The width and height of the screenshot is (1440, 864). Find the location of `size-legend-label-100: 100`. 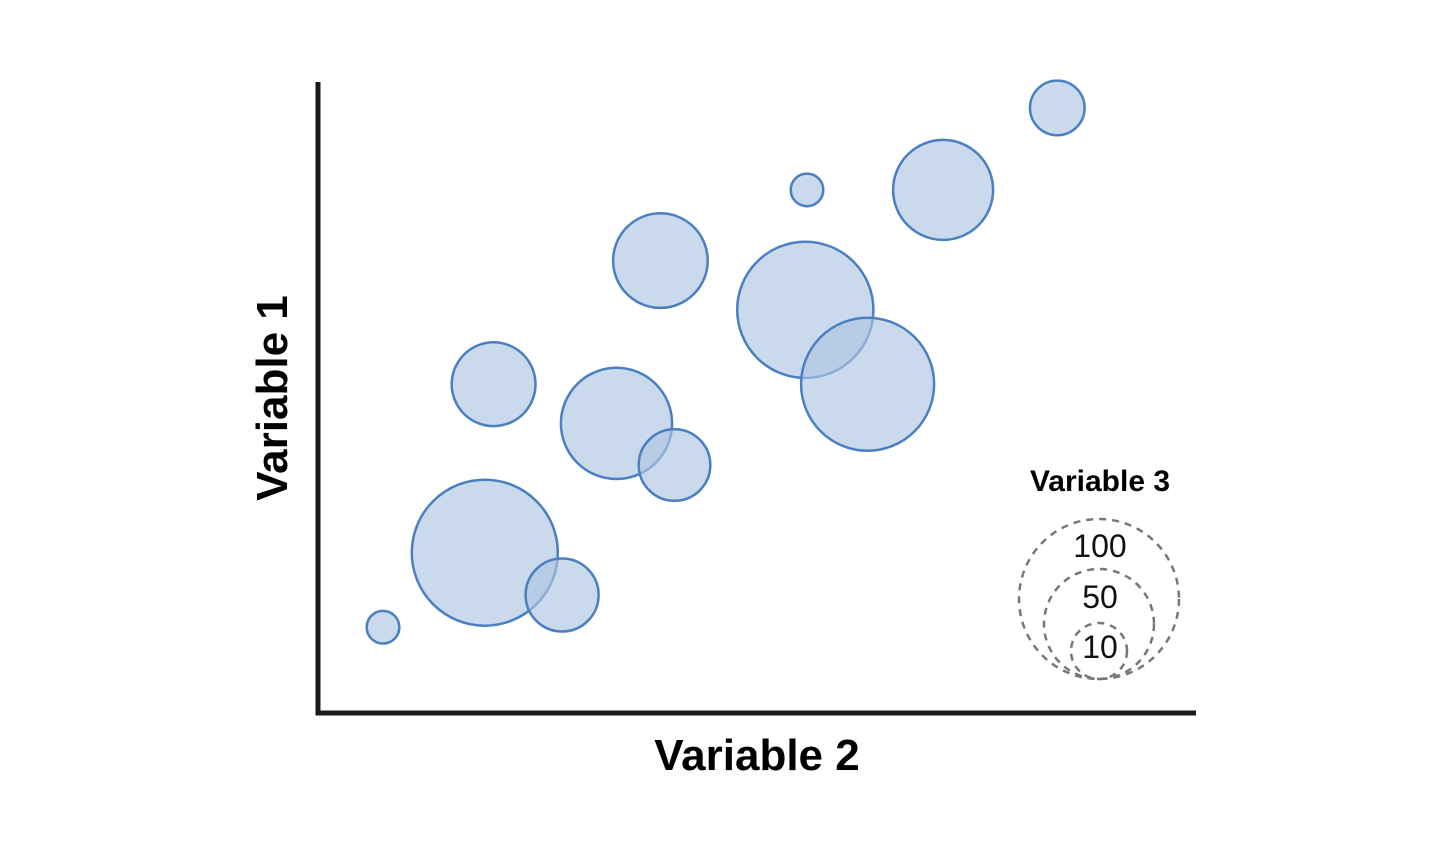

size-legend-label-100: 100 is located at coordinates (1099, 546).